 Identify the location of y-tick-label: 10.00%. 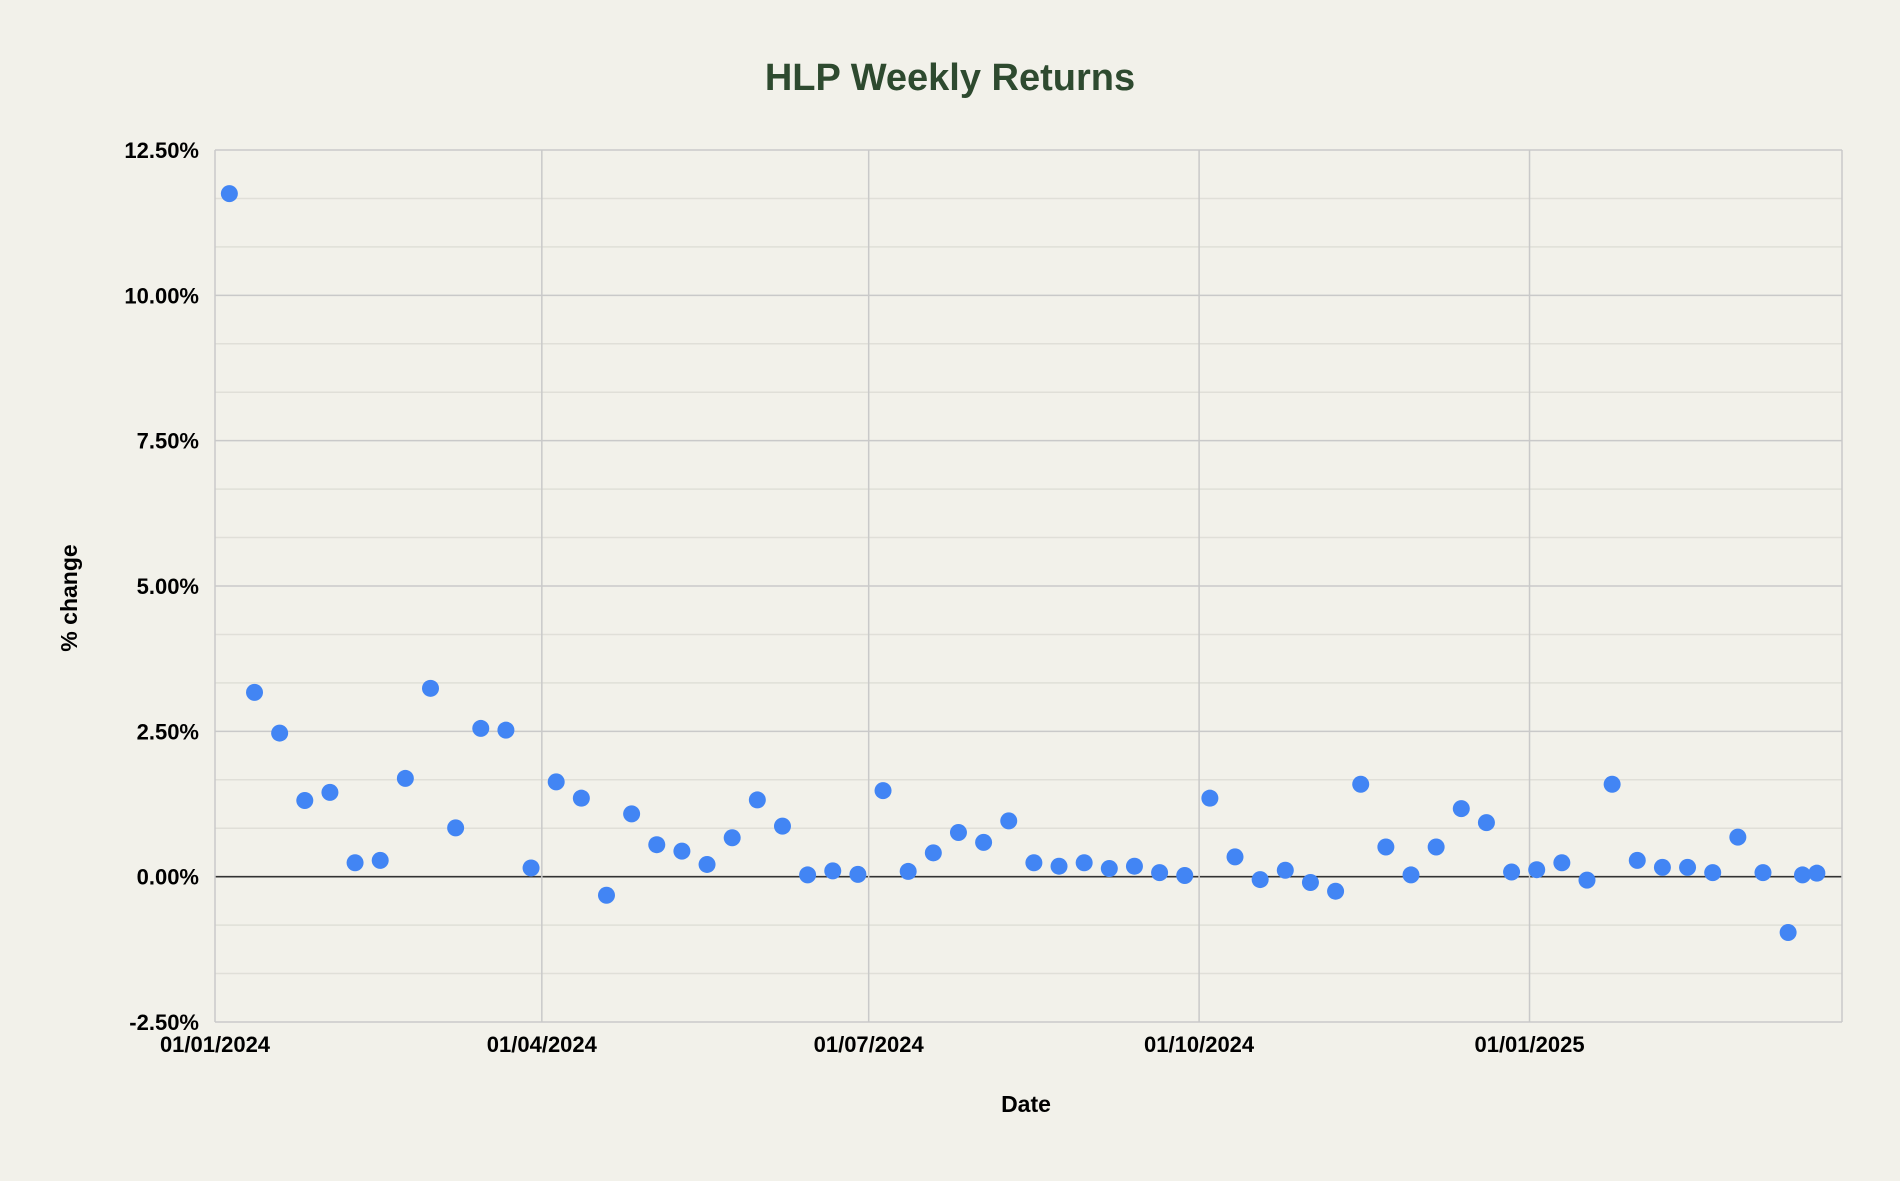
(161, 295).